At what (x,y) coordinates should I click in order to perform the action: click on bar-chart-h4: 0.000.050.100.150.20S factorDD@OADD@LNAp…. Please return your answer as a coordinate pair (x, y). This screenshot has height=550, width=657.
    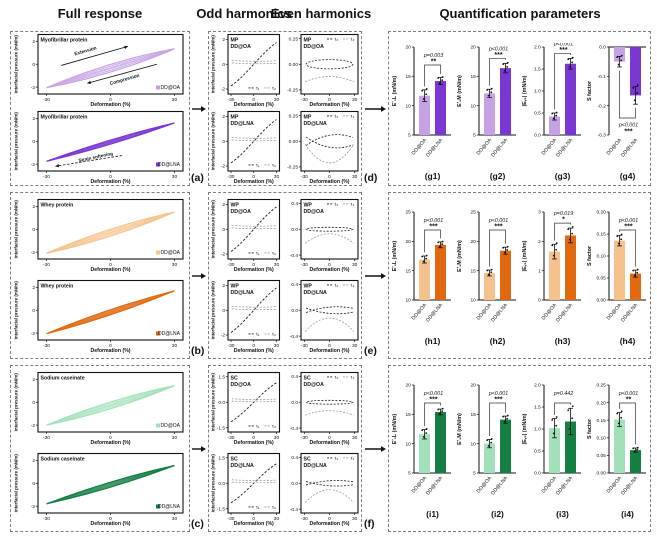
    Looking at the image, I should click on (616, 278).